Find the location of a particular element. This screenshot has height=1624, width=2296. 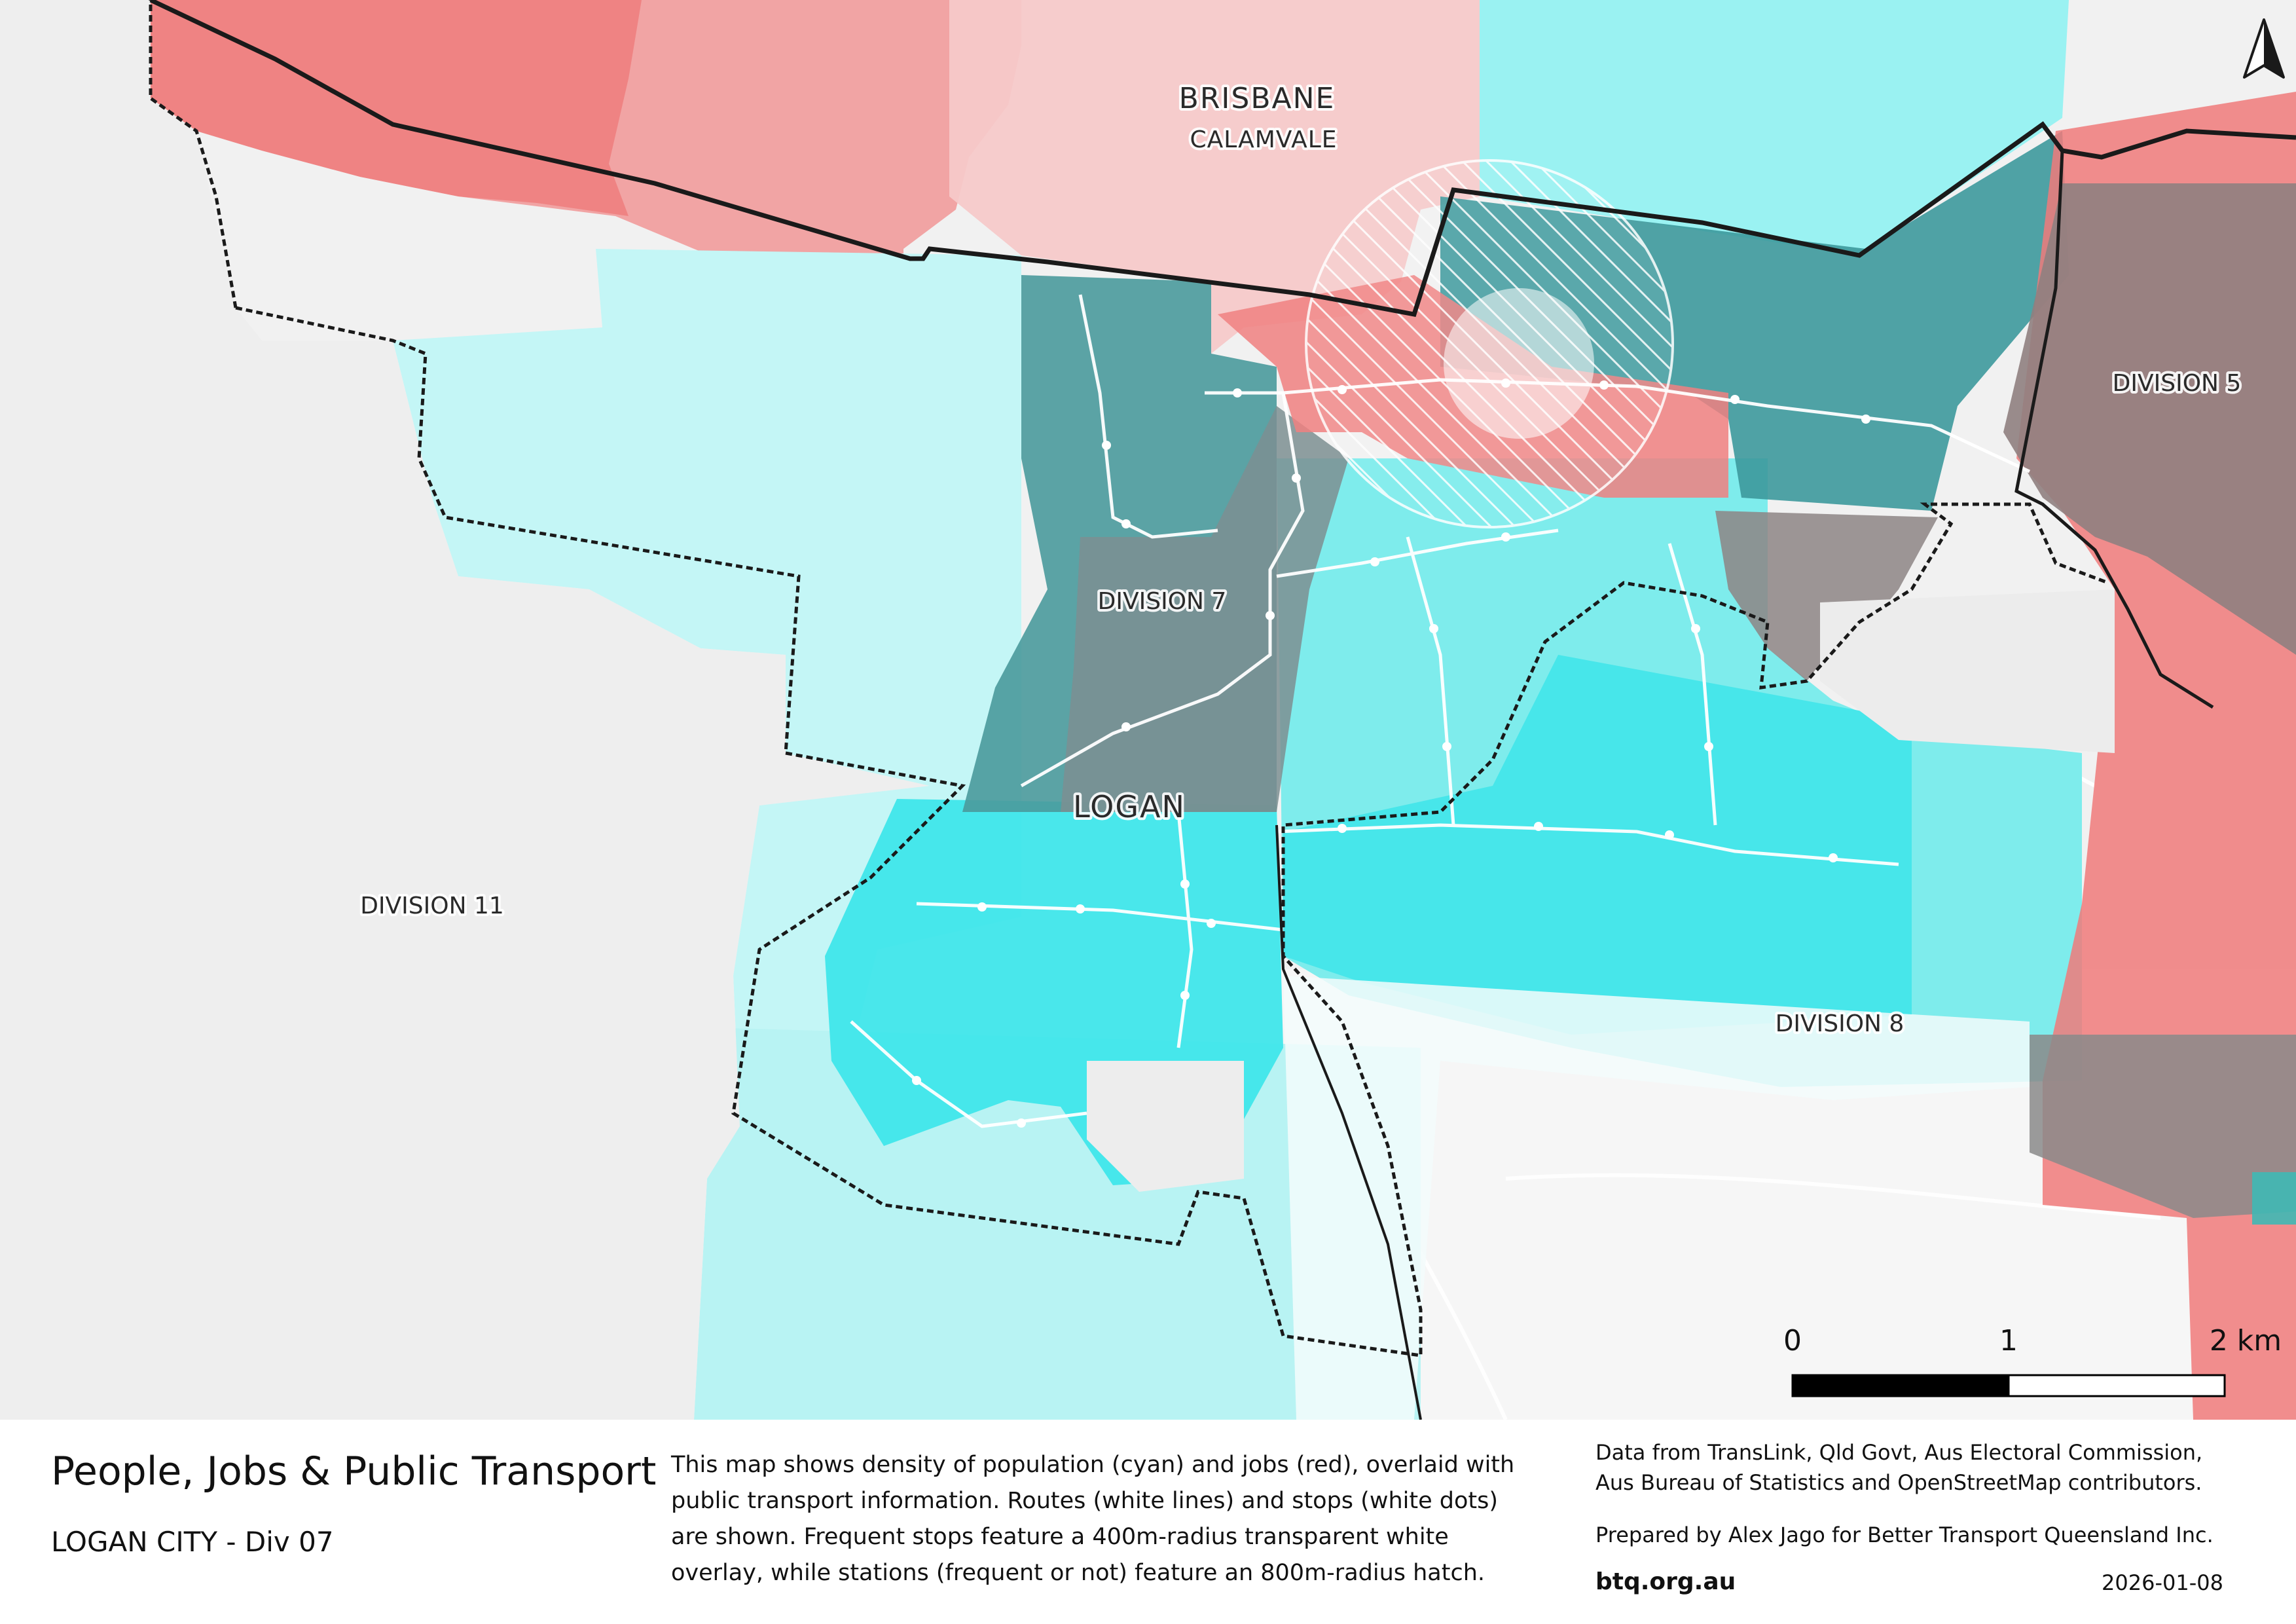

north-arrow-icon is located at coordinates (2264, 48).